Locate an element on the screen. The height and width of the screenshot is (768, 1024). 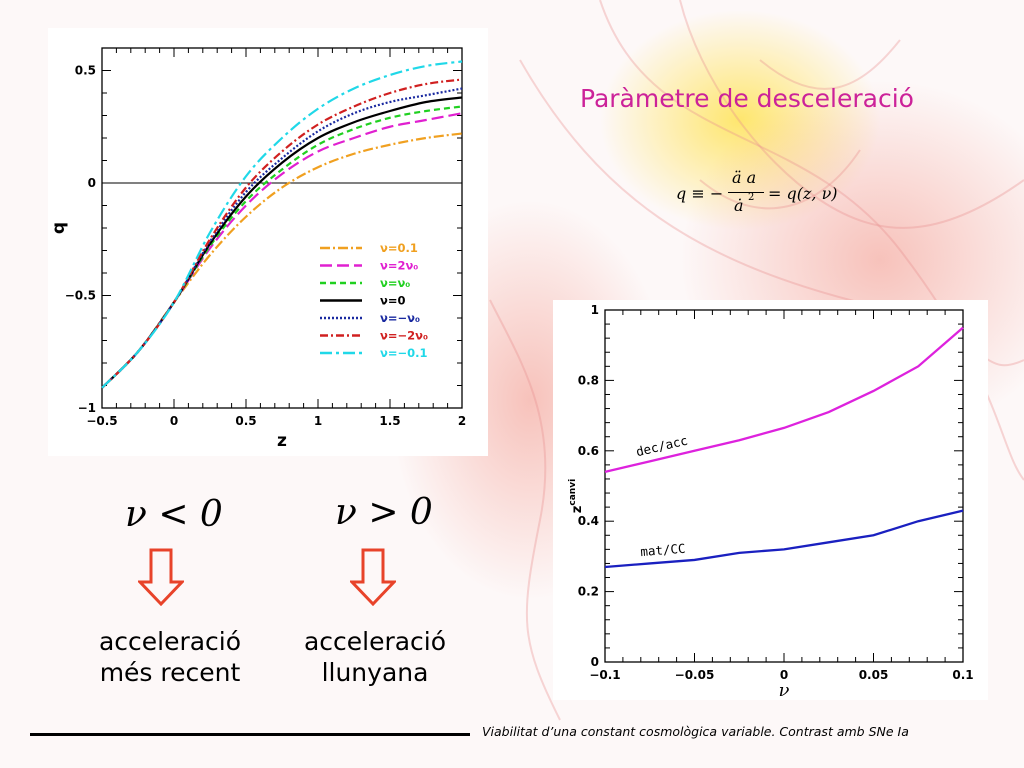
y-axis-label-superscript: canvi is located at coordinates (573, 492).